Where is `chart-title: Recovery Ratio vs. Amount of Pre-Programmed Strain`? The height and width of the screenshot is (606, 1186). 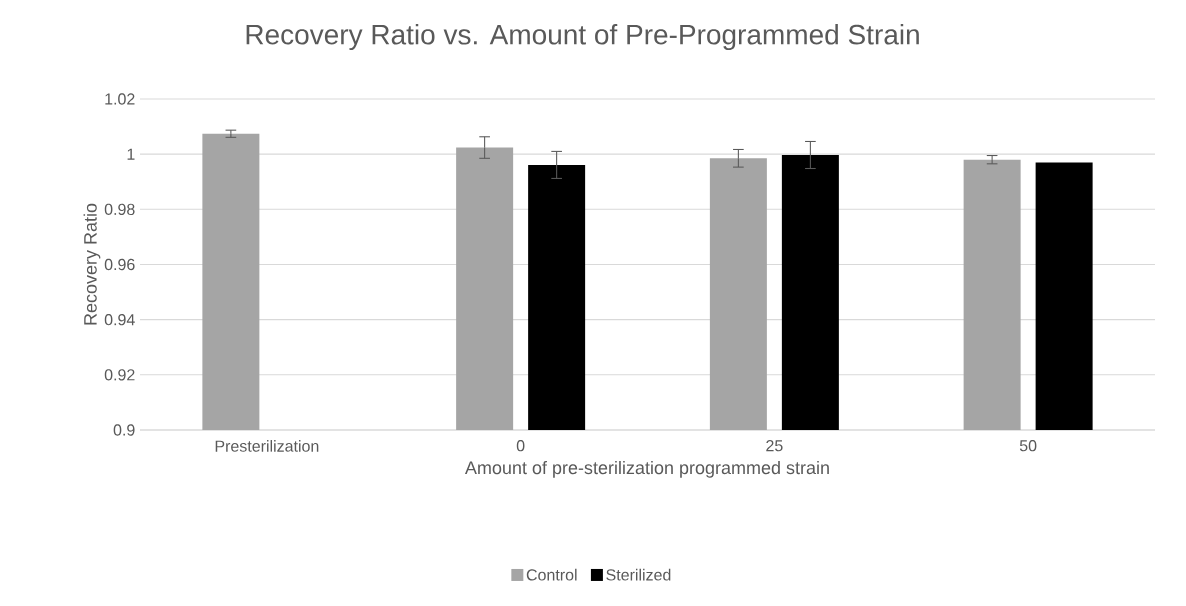 chart-title: Recovery Ratio vs. Amount of Pre-Programmed Strain is located at coordinates (582, 37).